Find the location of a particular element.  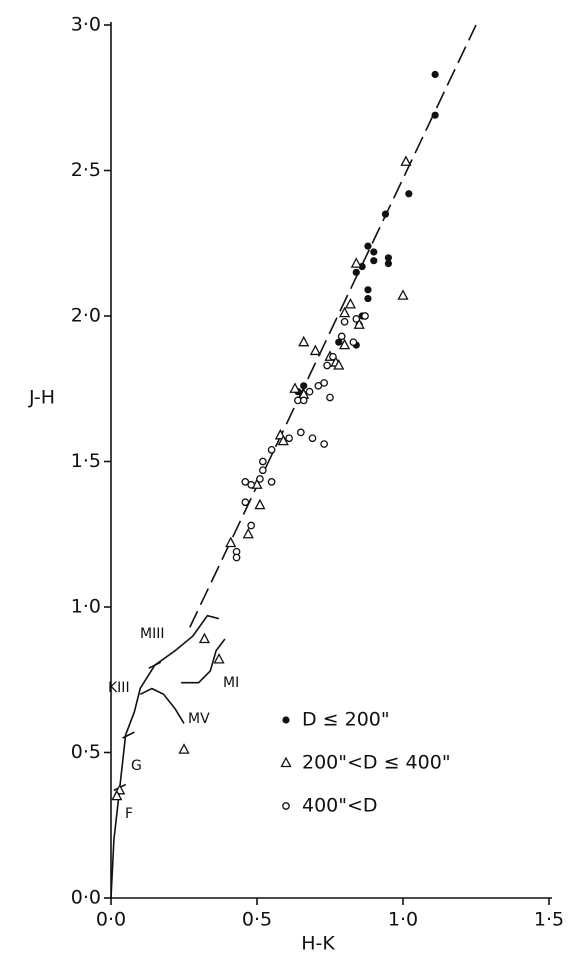

y-tick-label: 0·0 is located at coordinates (86, 898).